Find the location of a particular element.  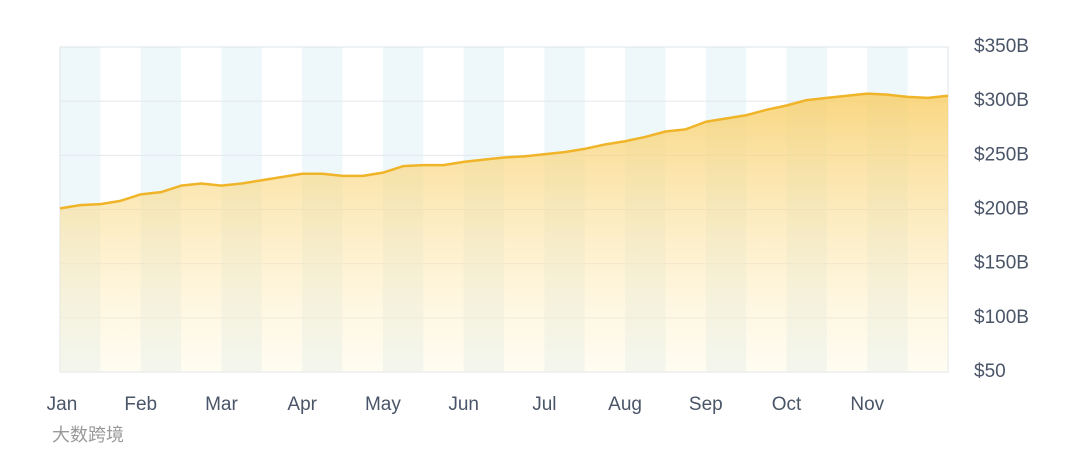

x-tick-label: May is located at coordinates (383, 404).